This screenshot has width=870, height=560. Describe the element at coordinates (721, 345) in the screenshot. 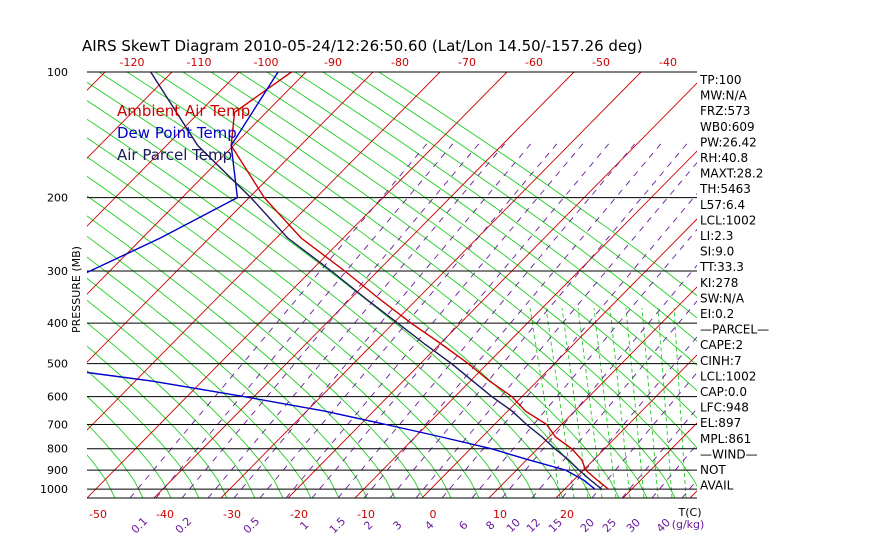

I see `index-entry: CAPE:2` at that location.